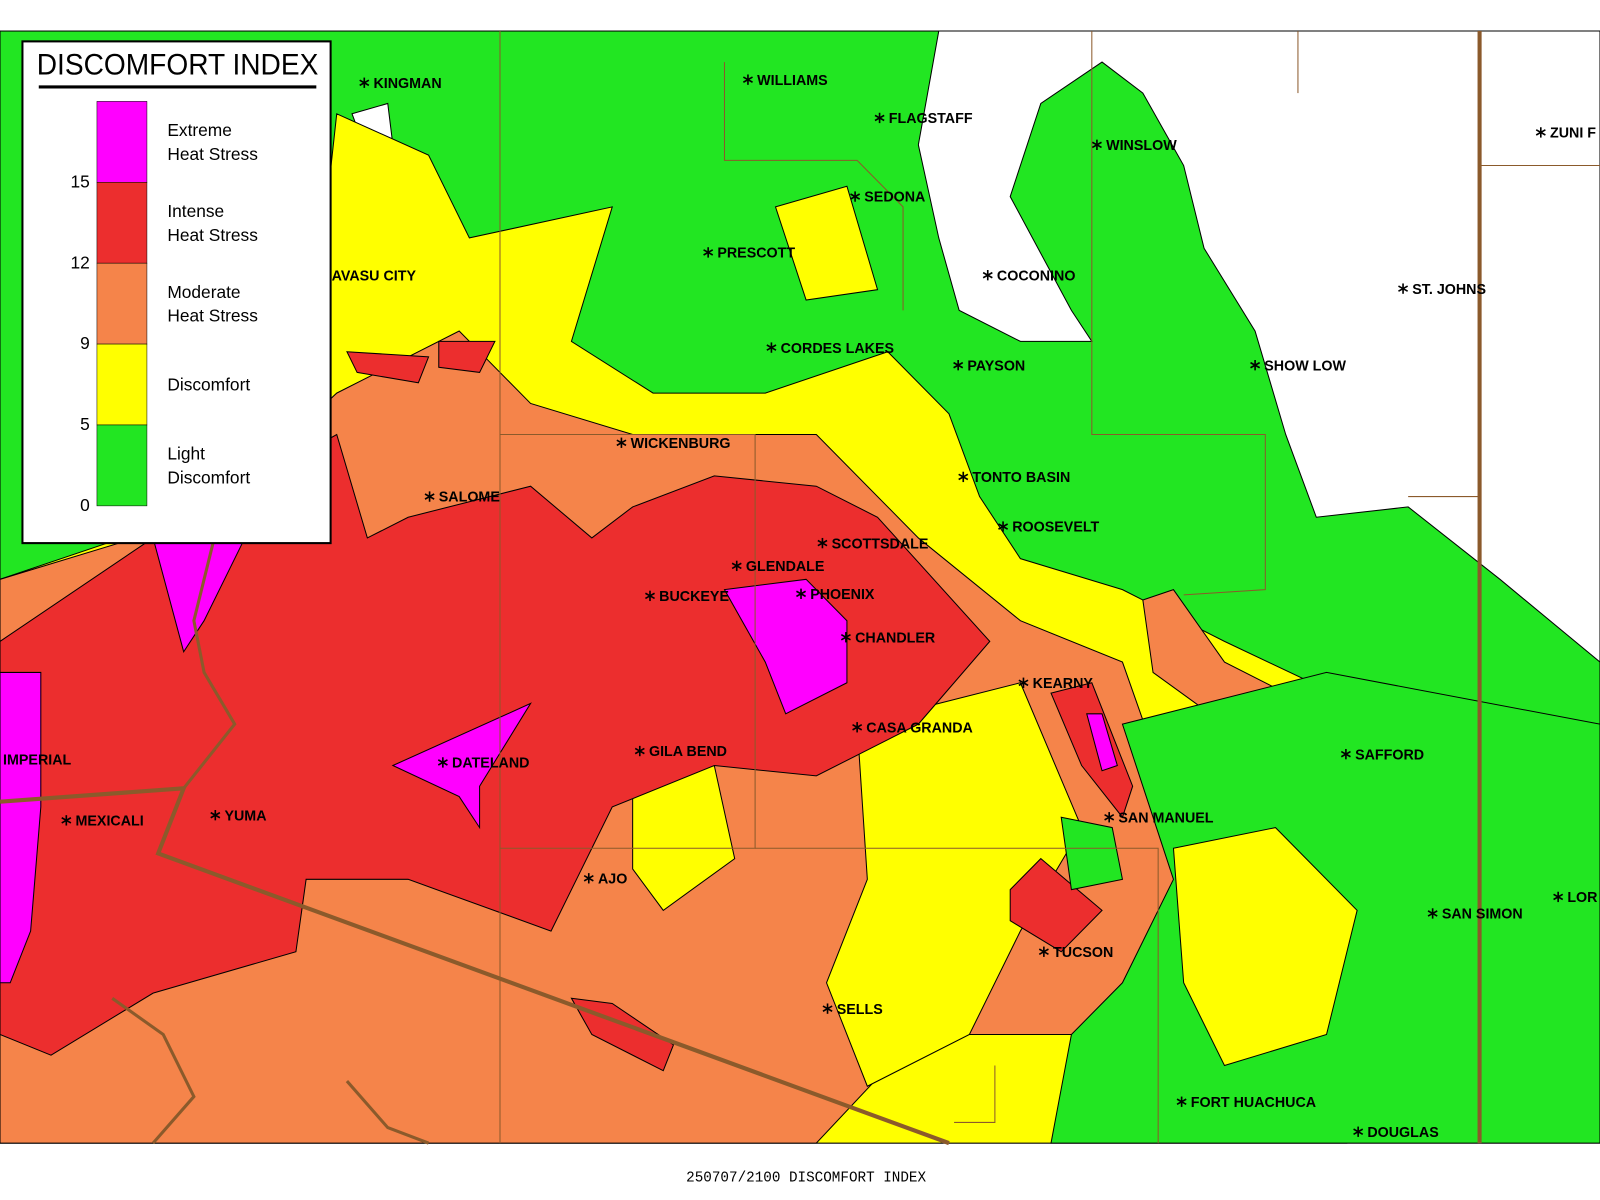 The height and width of the screenshot is (1200, 1600). What do you see at coordinates (178, 64) in the screenshot?
I see `legend-title: DISCOMFORT INDEX` at bounding box center [178, 64].